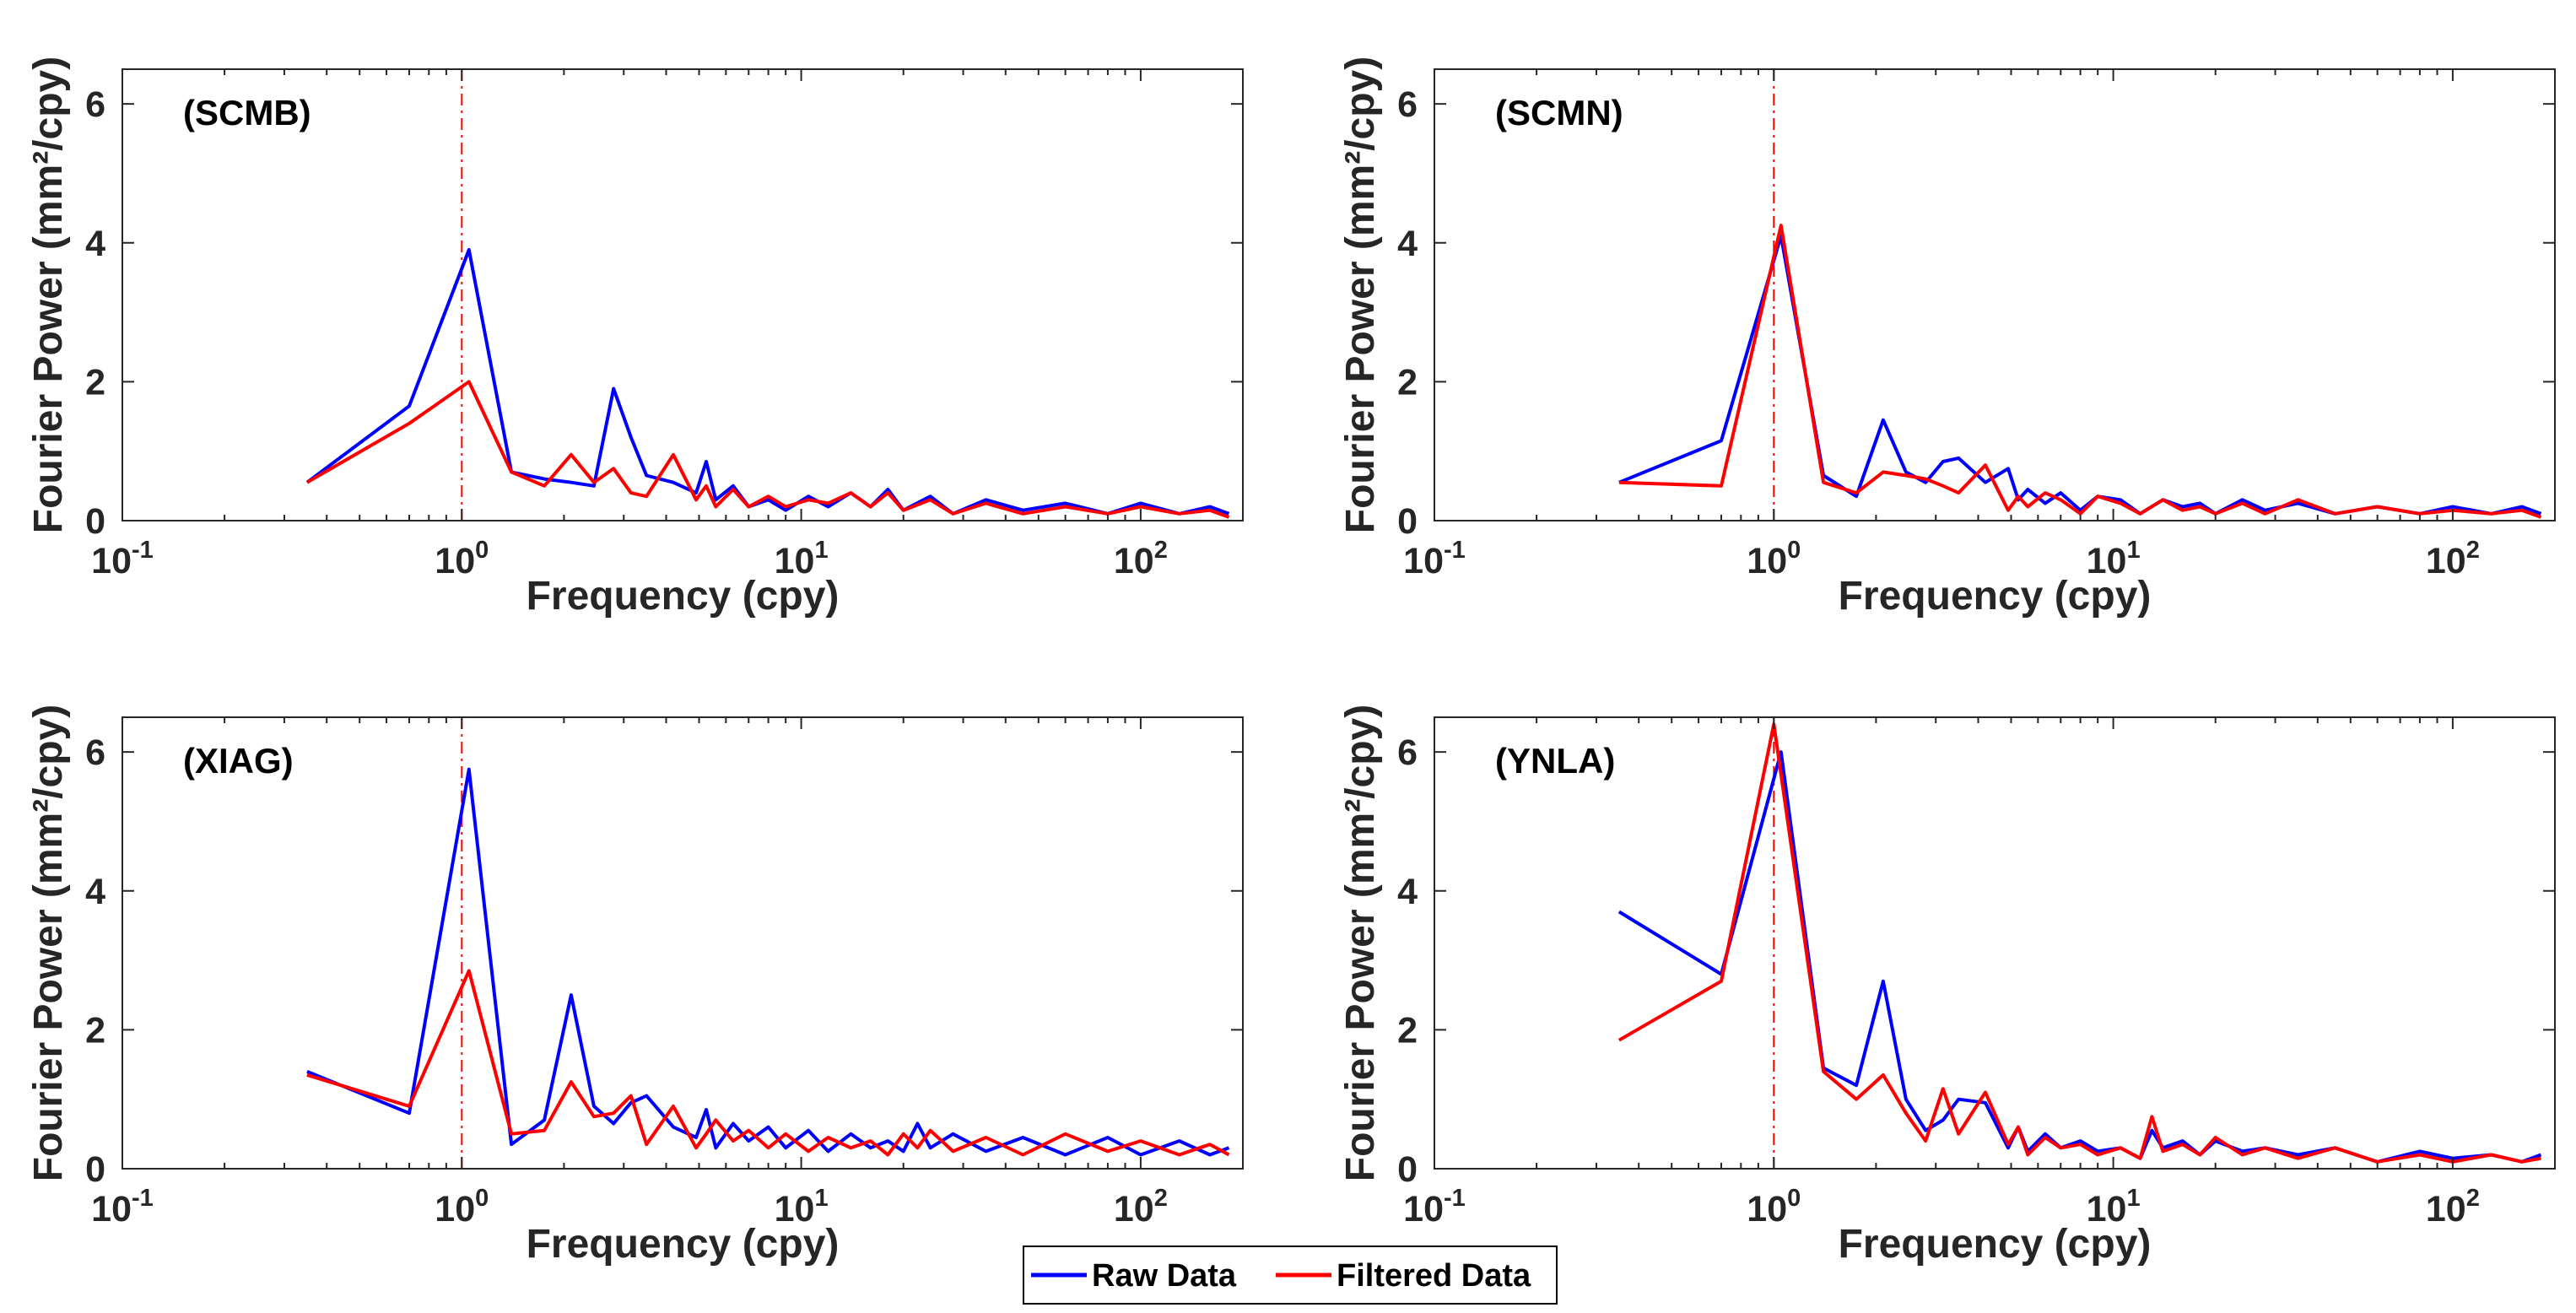 The image size is (2576, 1313). What do you see at coordinates (238, 761) in the screenshot?
I see `panel-label: (XIAG)` at bounding box center [238, 761].